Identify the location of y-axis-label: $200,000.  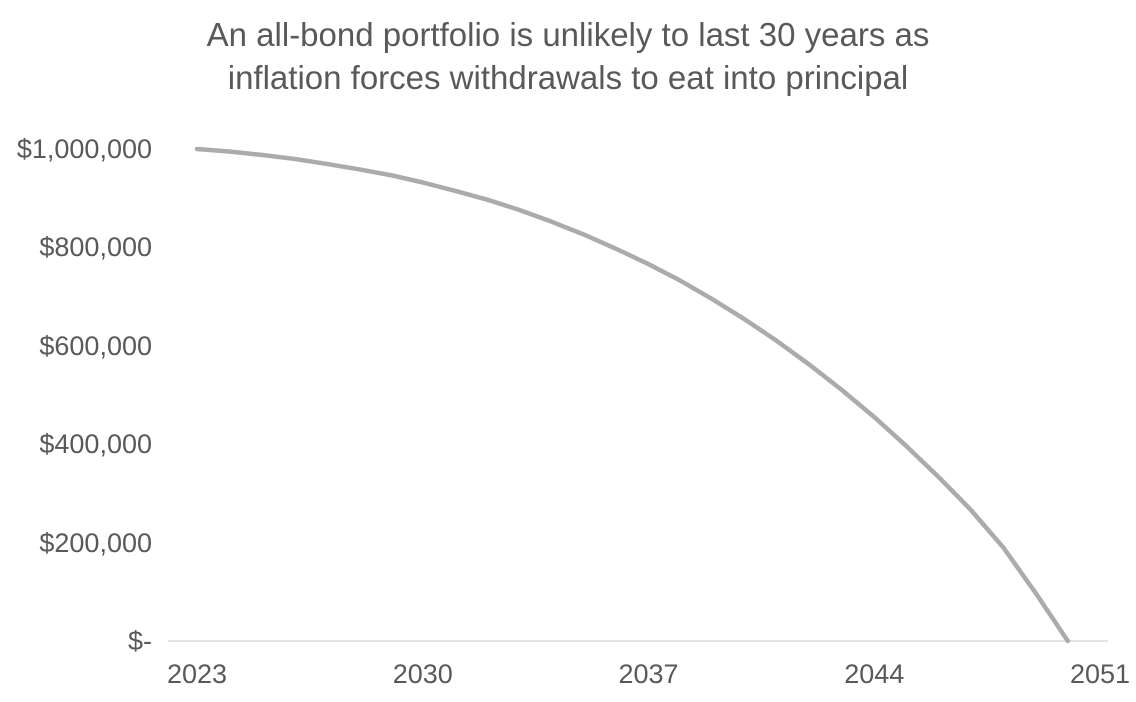
(95, 542).